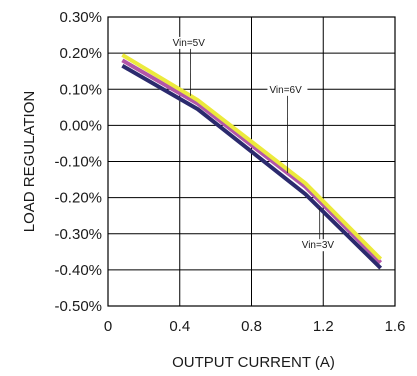  I want to click on y-tick-label: -0.30%, so click(78, 234).